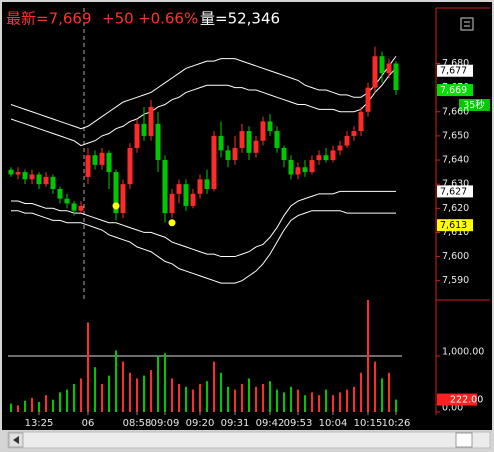 This screenshot has height=452, width=494. I want to click on y-tick-label: 7,660, so click(455, 111).